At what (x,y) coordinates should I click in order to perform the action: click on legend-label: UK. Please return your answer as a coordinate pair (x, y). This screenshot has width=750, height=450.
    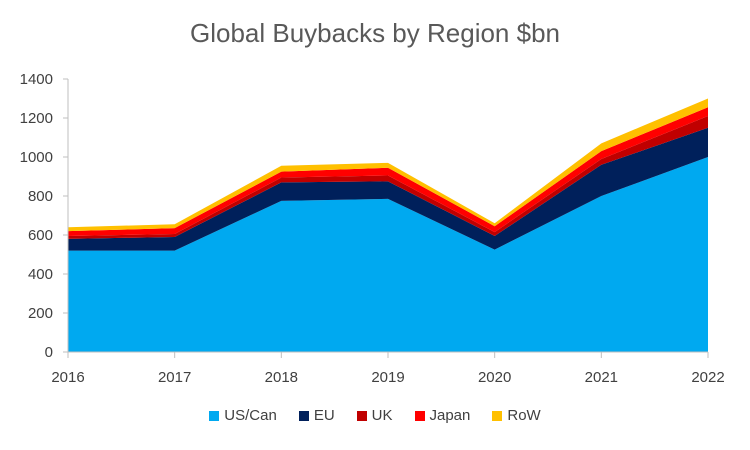
    Looking at the image, I should click on (382, 415).